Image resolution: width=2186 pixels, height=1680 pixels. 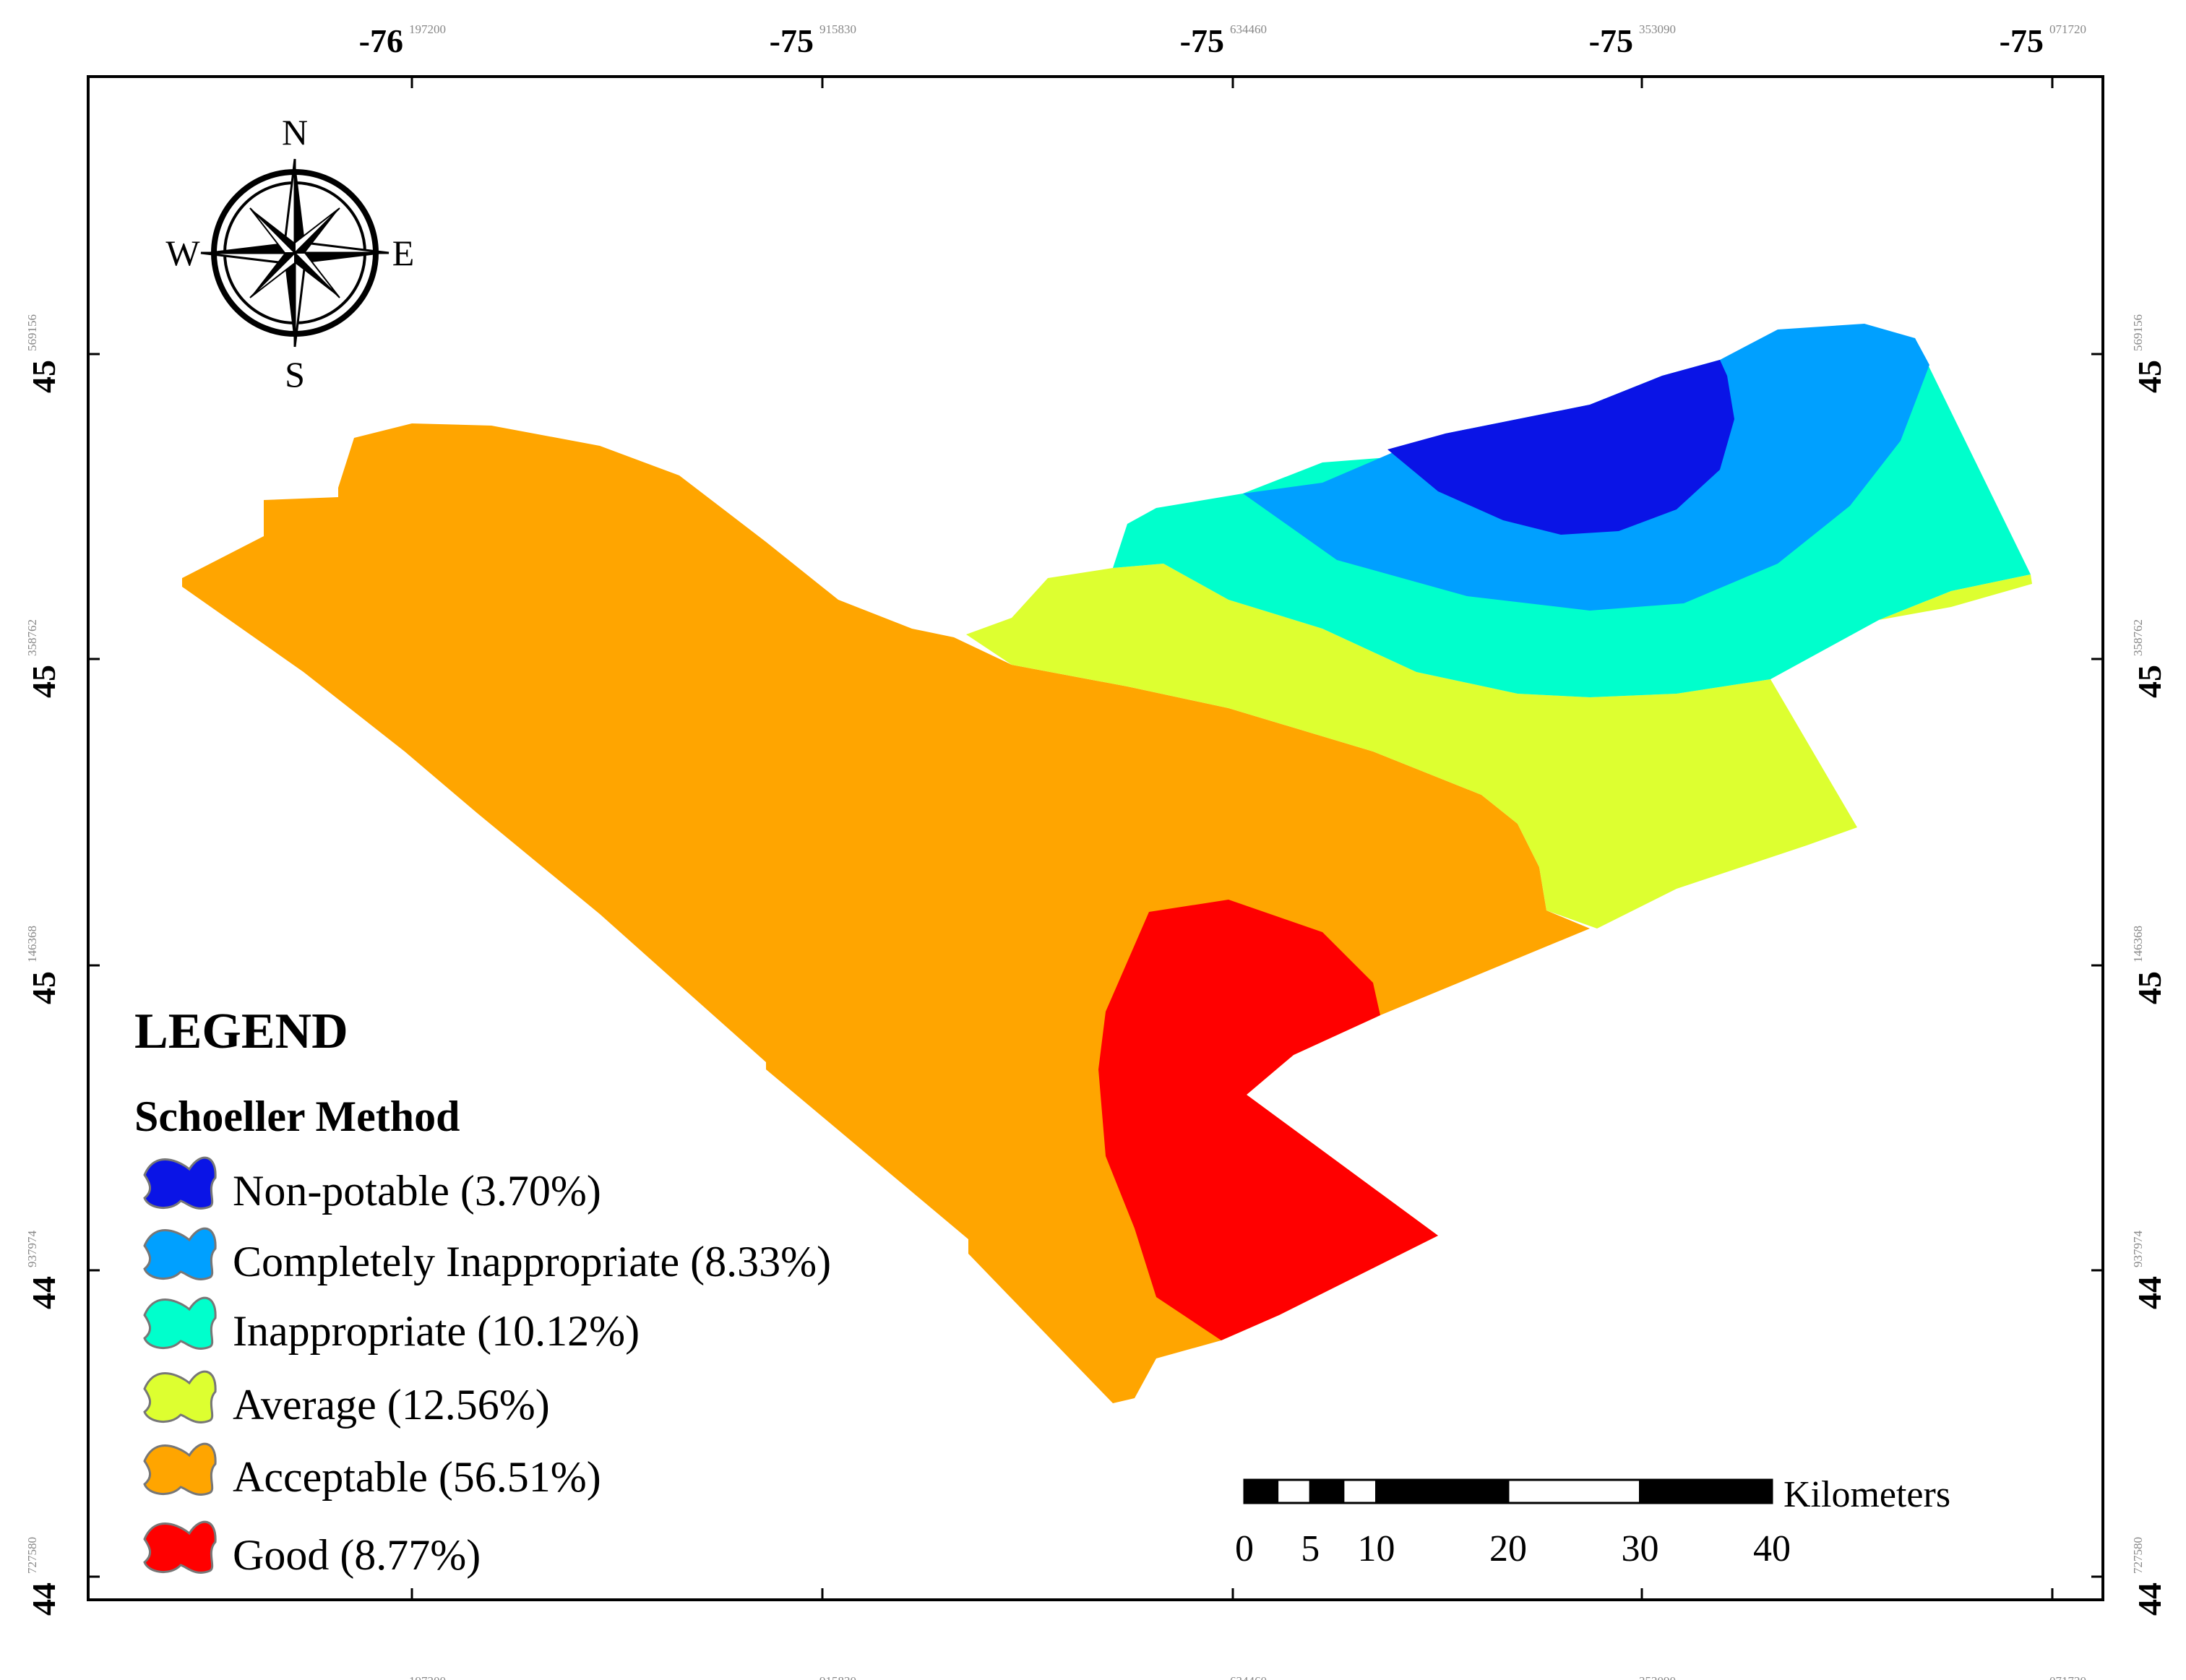 I want to click on lon-label-bottom-sup: 353090, so click(x=1657, y=1677).